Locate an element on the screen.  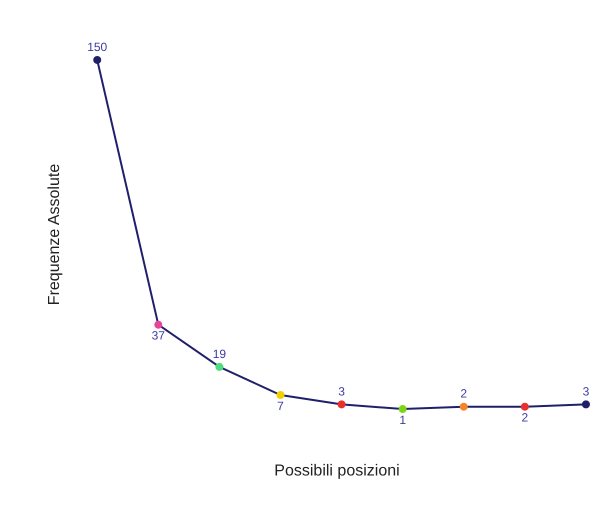
x-axis-title: Possibili posizioni is located at coordinates (337, 471).